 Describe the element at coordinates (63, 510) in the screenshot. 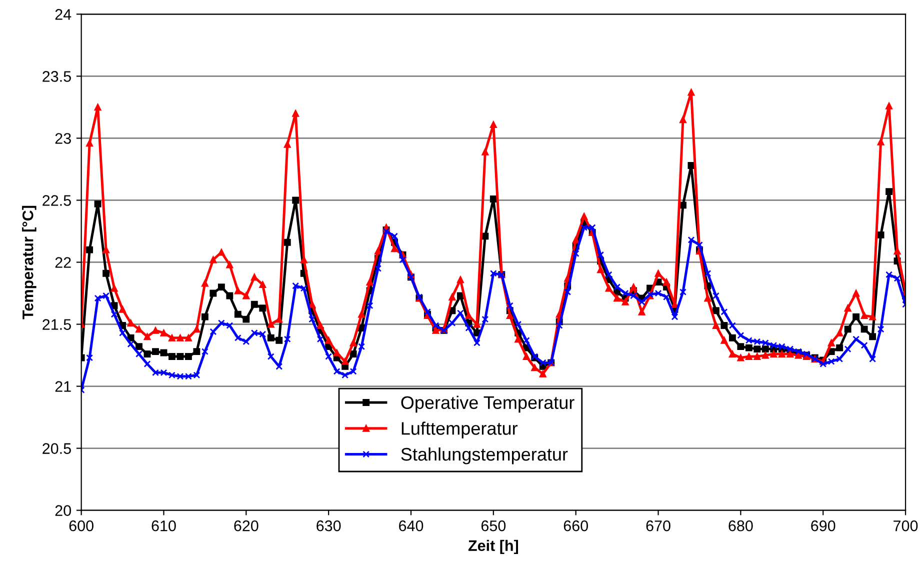

I see `y-tick-label: 20` at that location.